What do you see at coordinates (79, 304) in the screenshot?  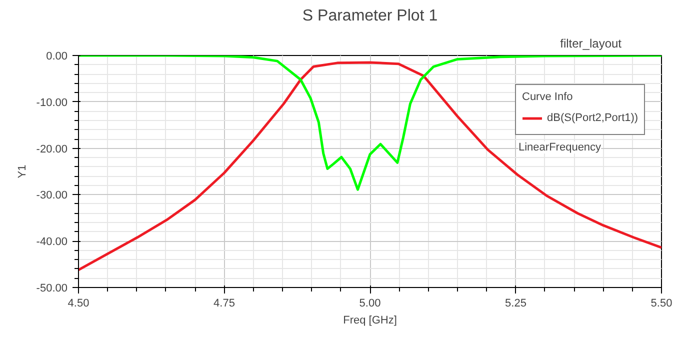 I see `x-tick-label: 4.50` at bounding box center [79, 304].